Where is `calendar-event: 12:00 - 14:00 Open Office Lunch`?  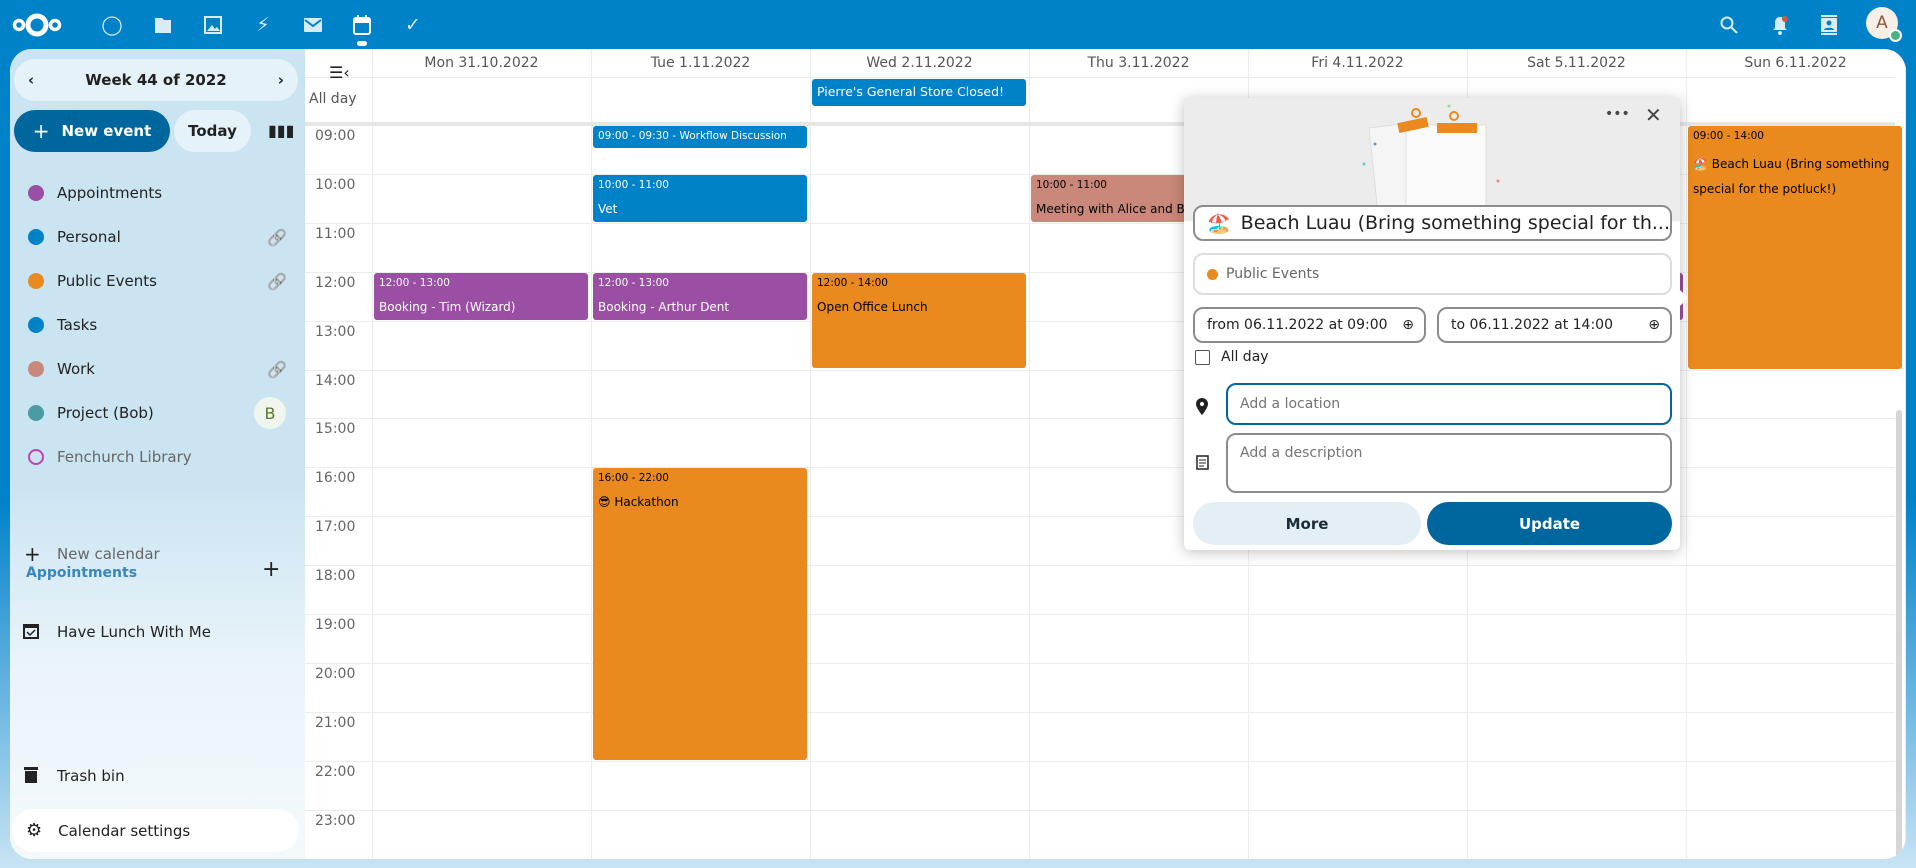 calendar-event: 12:00 - 14:00 Open Office Lunch is located at coordinates (919, 320).